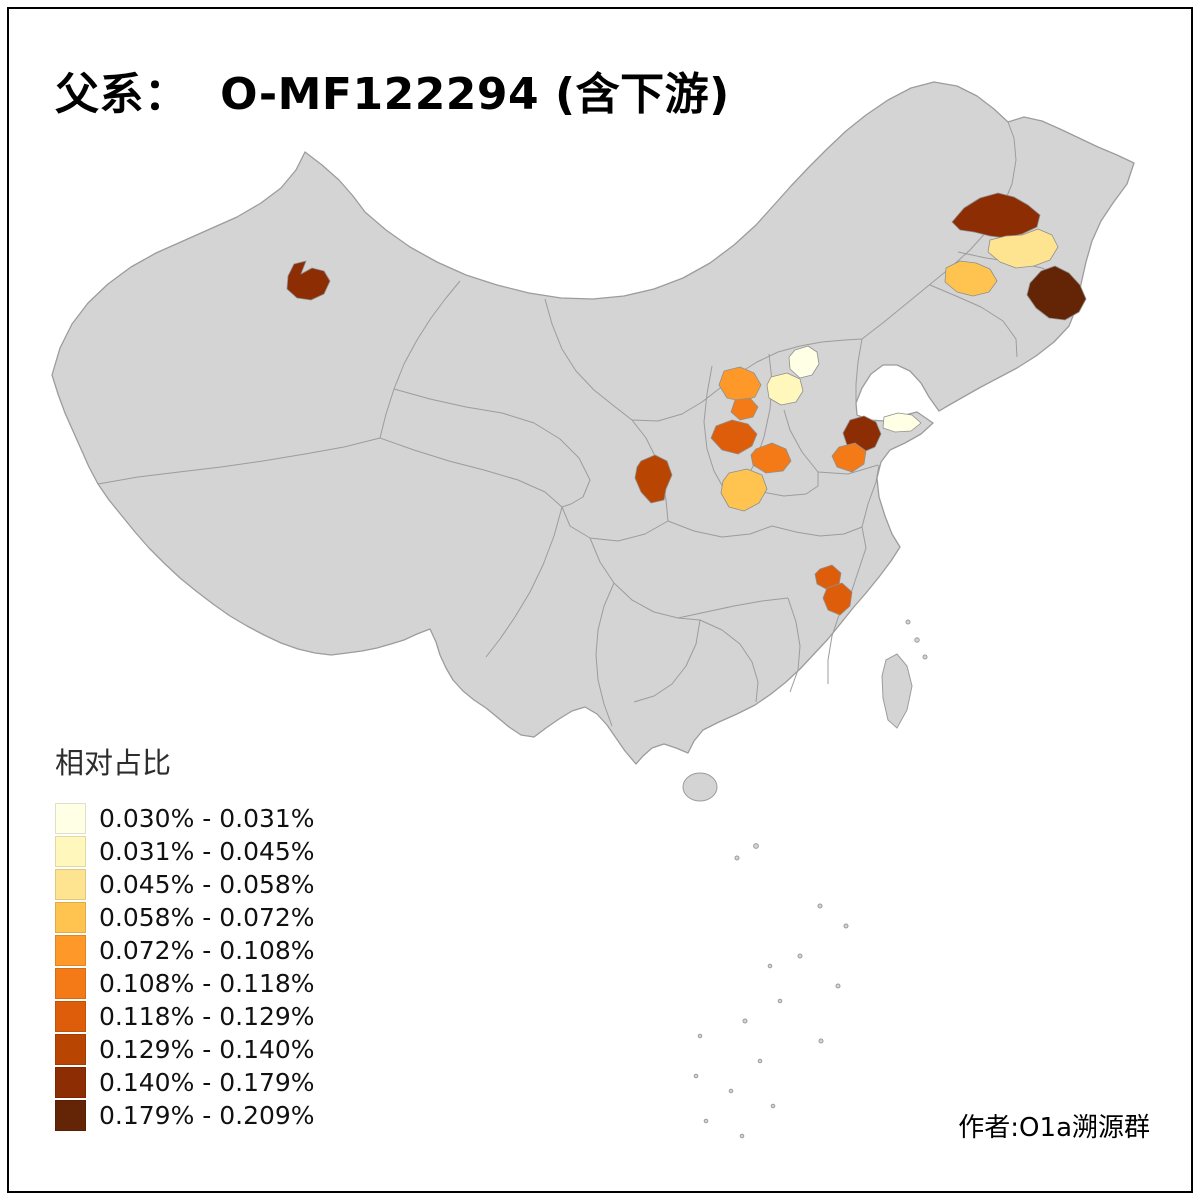 The height and width of the screenshot is (1200, 1200). I want to click on region-xinjiang-north, so click(308, 280).